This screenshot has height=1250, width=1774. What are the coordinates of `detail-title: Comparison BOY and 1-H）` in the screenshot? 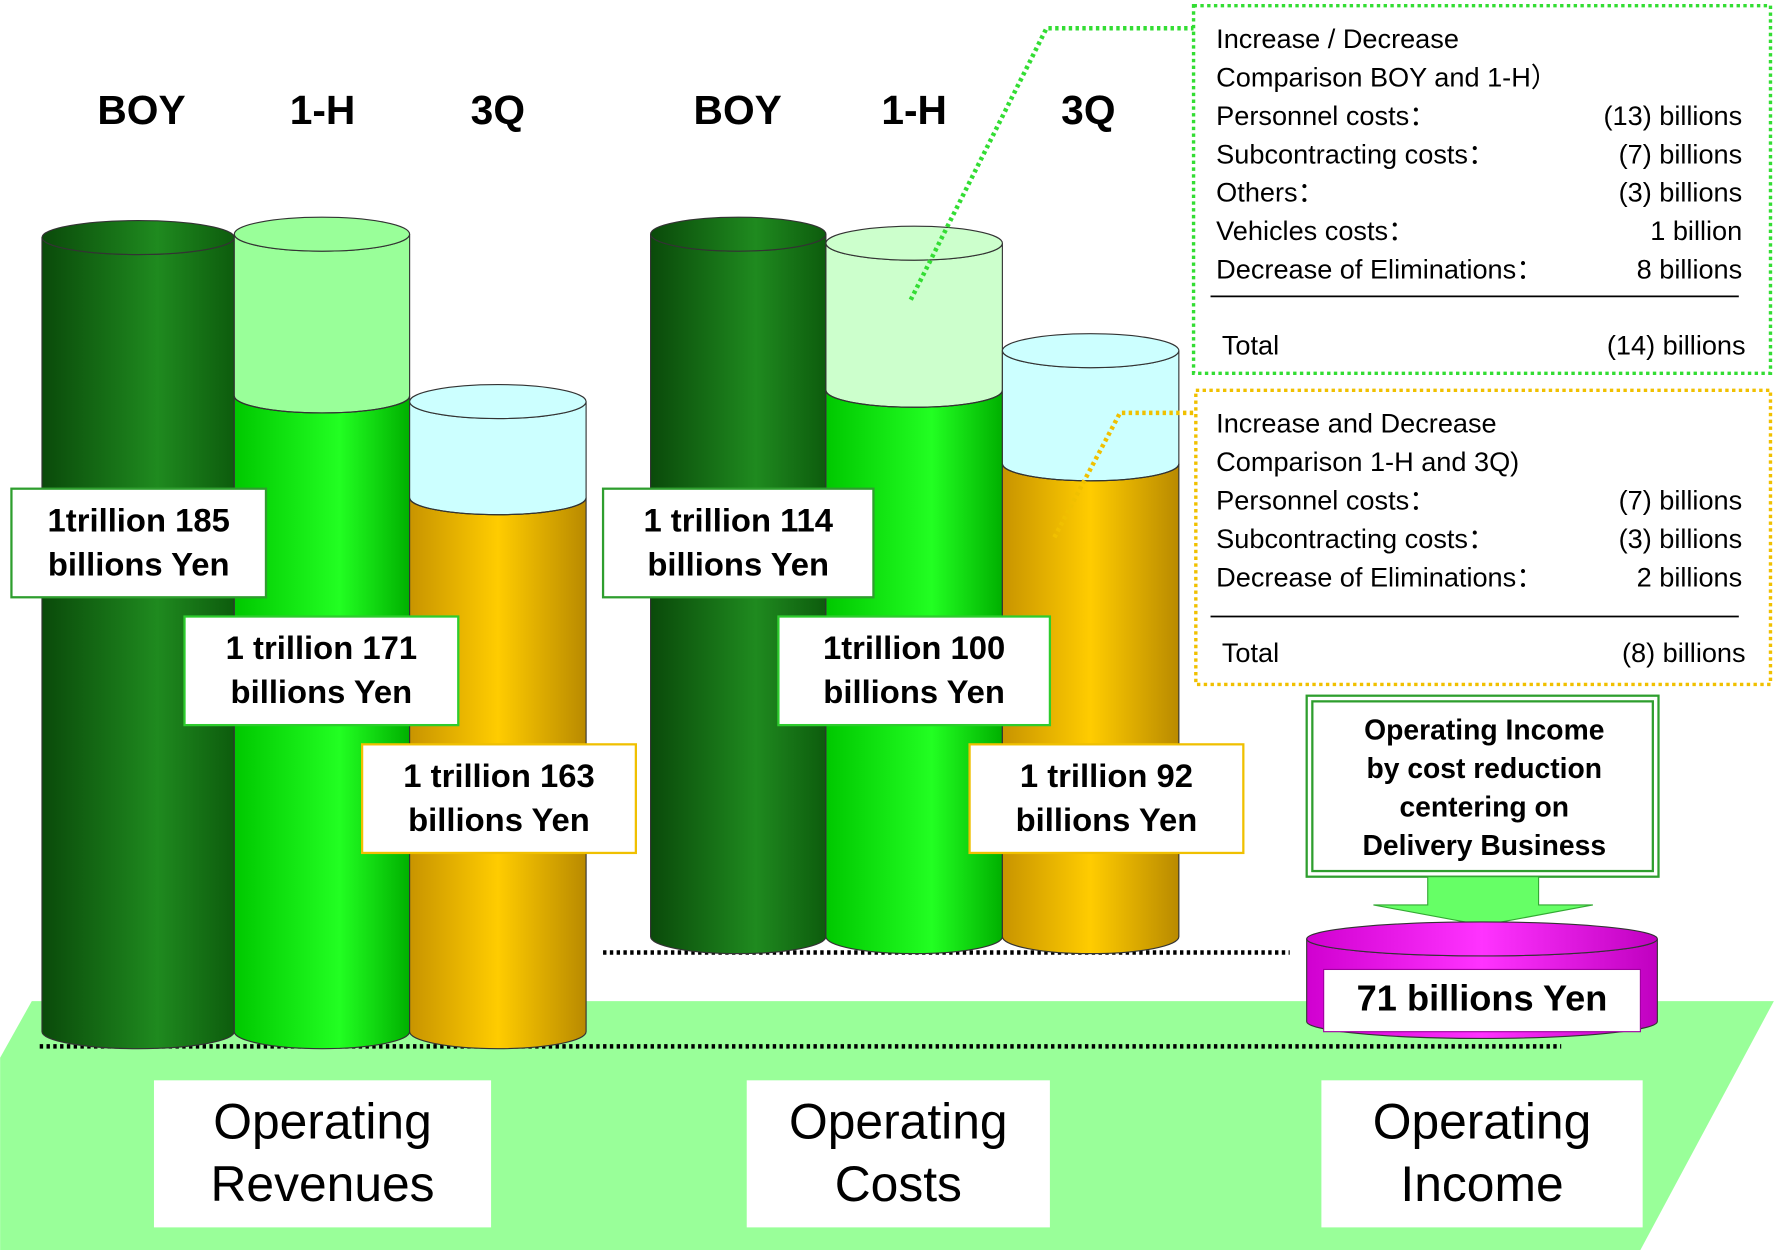 It's located at (1387, 76).